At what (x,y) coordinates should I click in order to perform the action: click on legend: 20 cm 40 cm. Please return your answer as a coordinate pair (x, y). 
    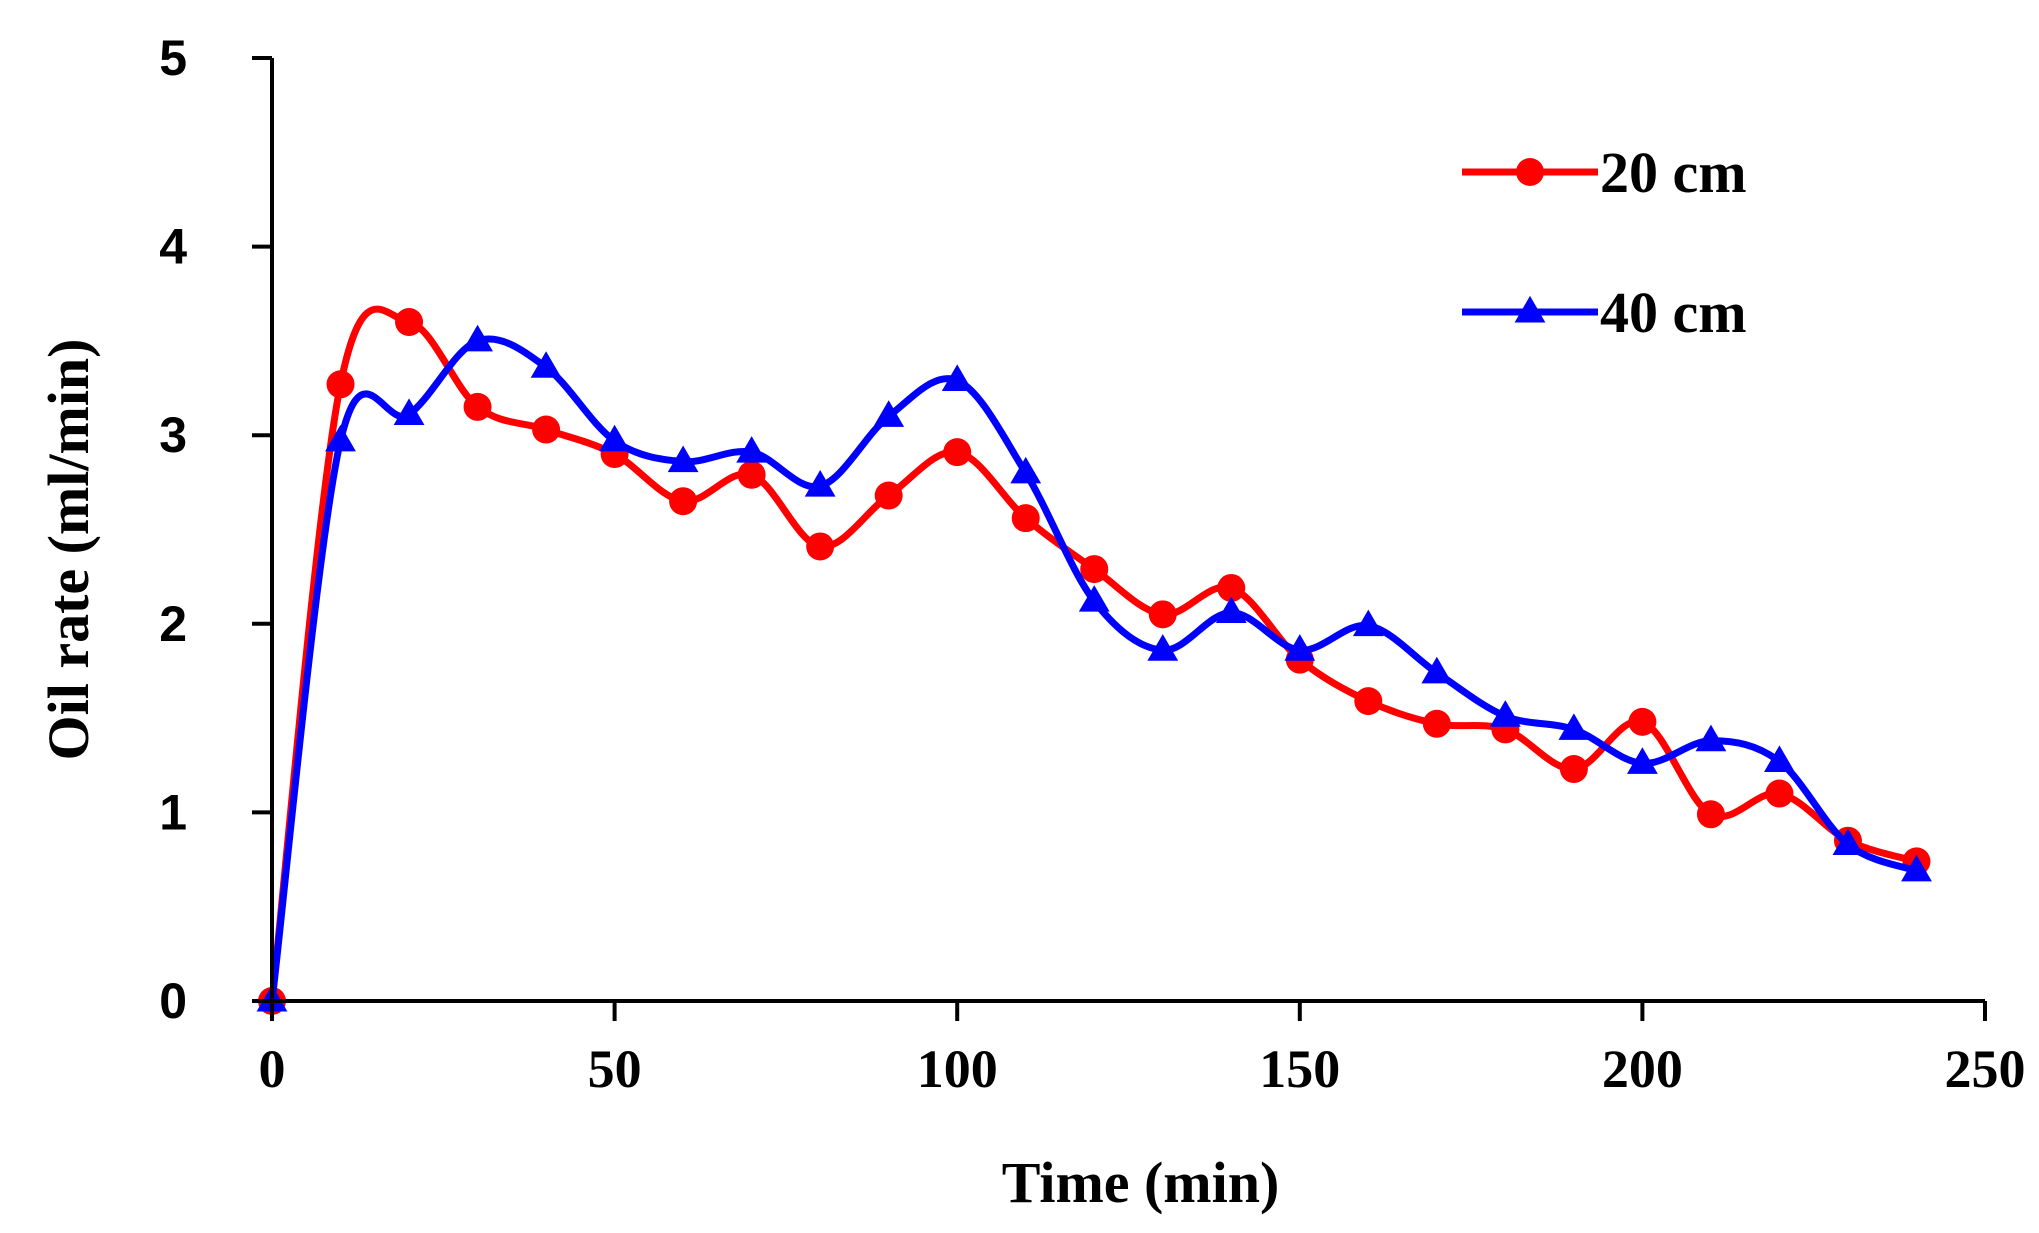
    Looking at the image, I should click on (1604, 242).